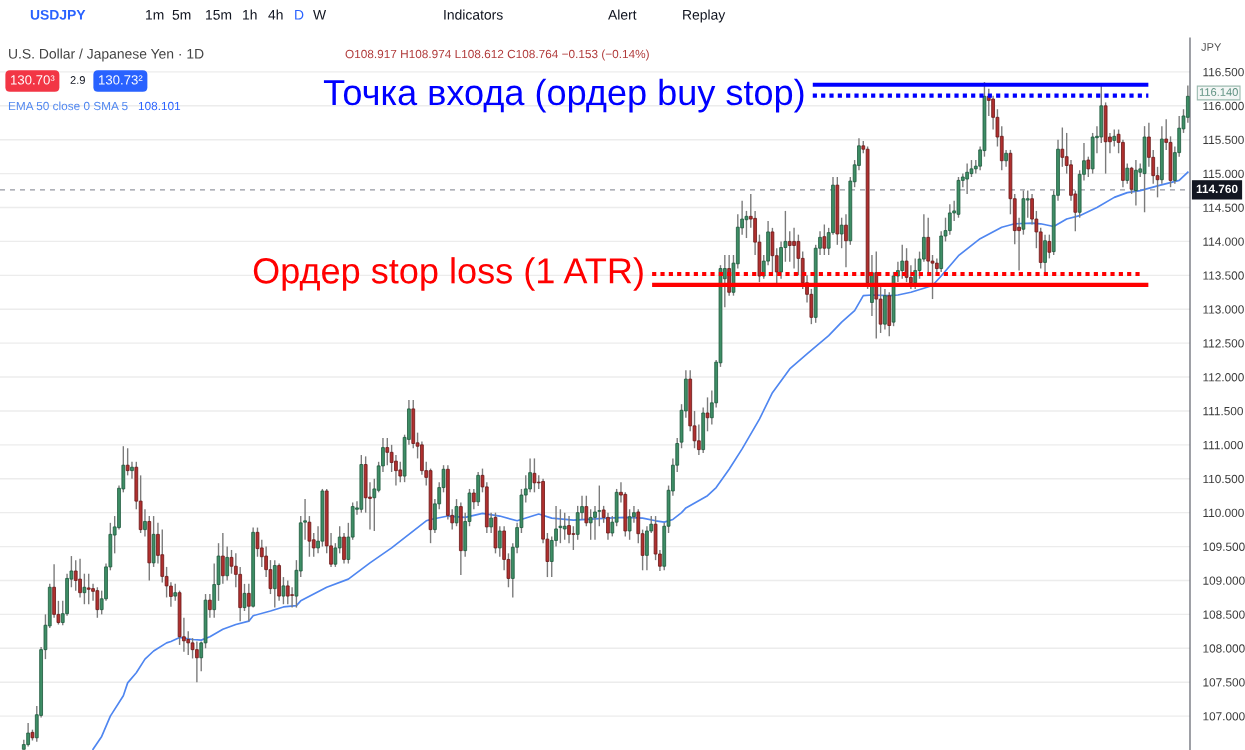  What do you see at coordinates (1223, 174) in the screenshot?
I see `y-tick-label: 115.000` at bounding box center [1223, 174].